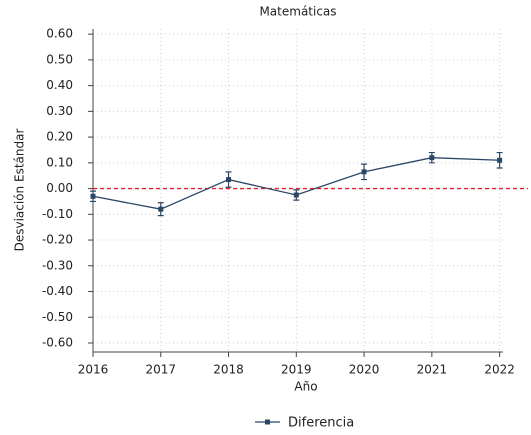 This screenshot has width=531, height=435. I want to click on legend-marker, so click(267, 422).